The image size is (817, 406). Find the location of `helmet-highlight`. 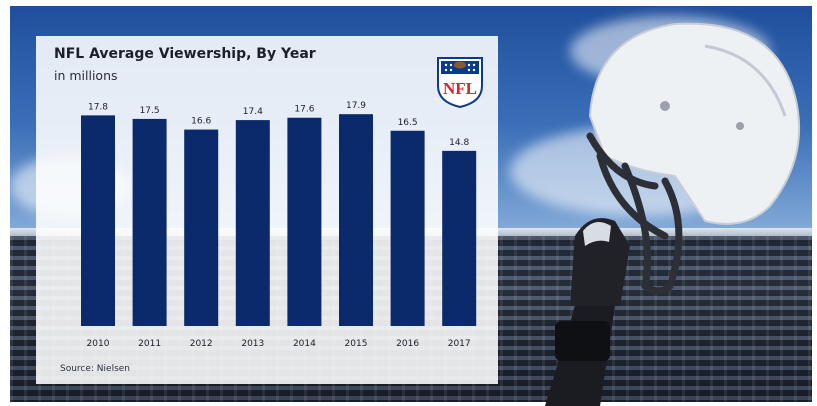

helmet-highlight is located at coordinates (745, 80).